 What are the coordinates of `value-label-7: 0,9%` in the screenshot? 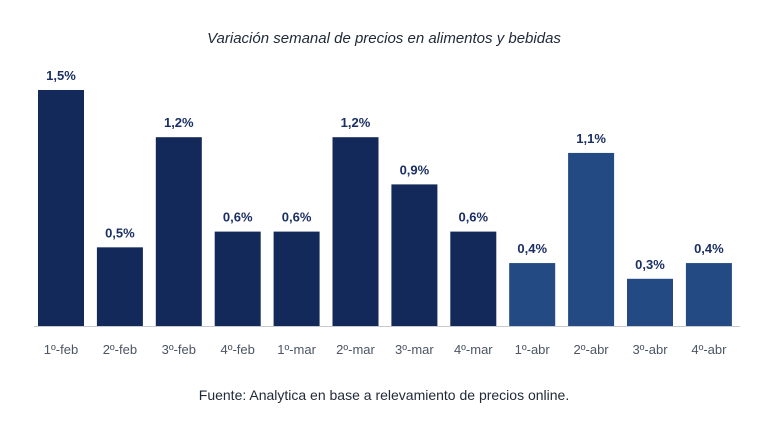 It's located at (415, 169).